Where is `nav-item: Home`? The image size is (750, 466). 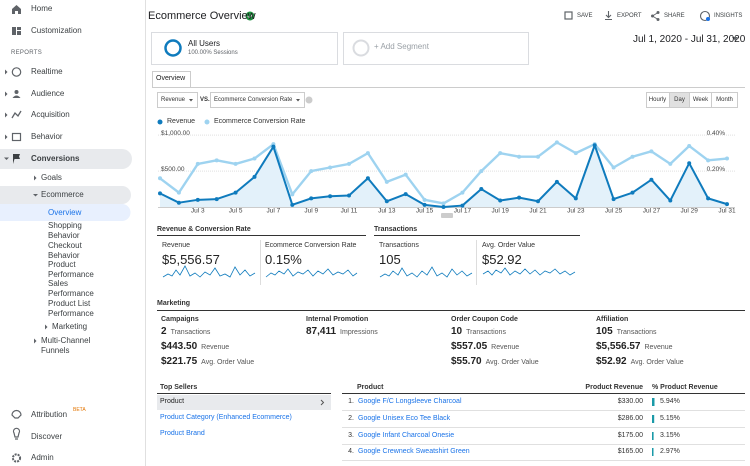
nav-item: Home is located at coordinates (42, 8).